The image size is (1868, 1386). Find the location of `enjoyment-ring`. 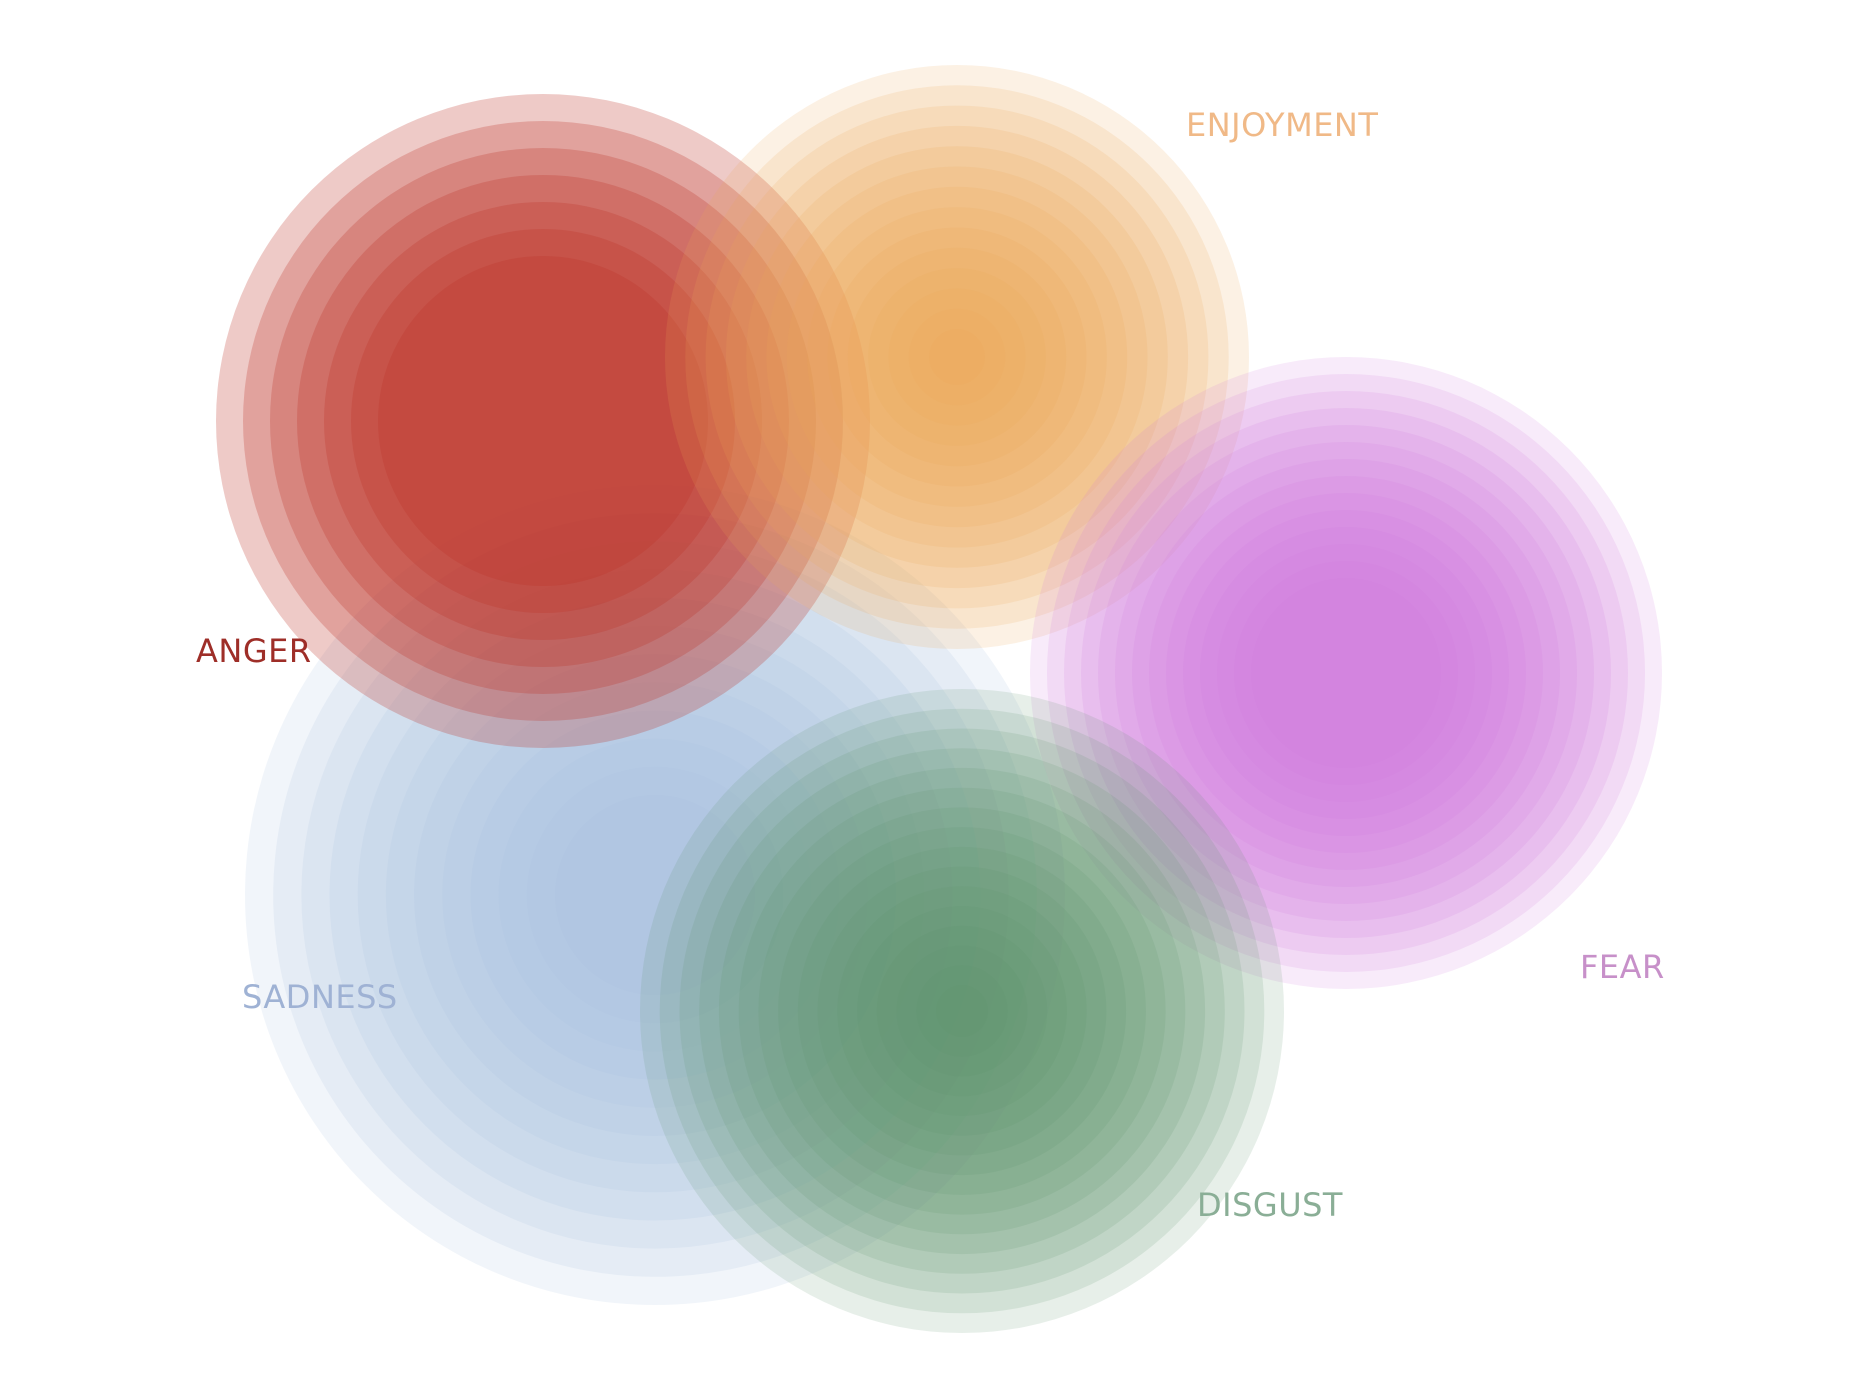

enjoyment-ring is located at coordinates (957, 357).